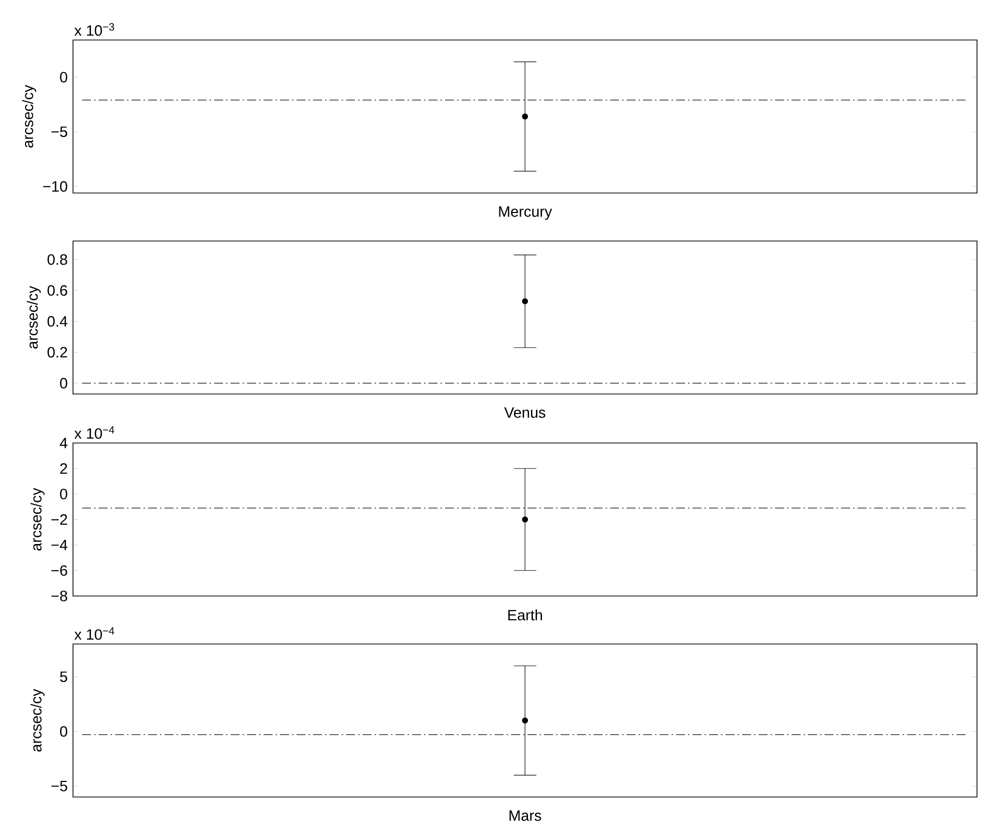 This screenshot has width=981, height=831. Describe the element at coordinates (59, 545) in the screenshot. I see `y-tick-label: −4` at that location.